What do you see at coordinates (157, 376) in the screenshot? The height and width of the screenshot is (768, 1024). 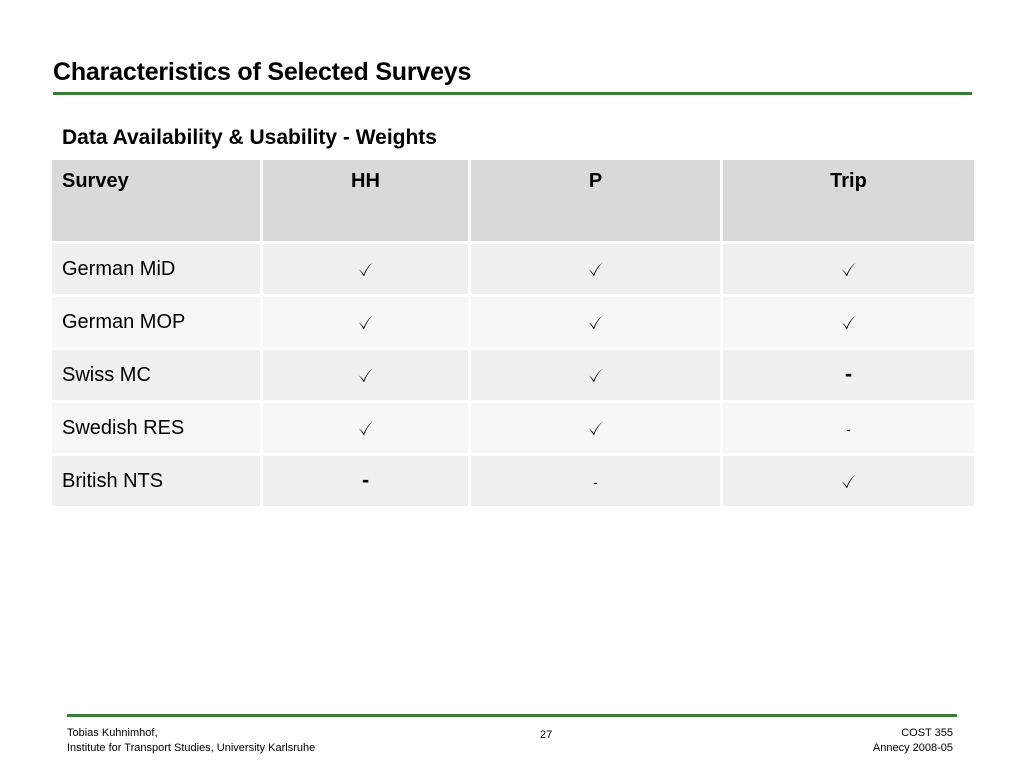 I see `survey-name-cell: Swiss MC` at bounding box center [157, 376].